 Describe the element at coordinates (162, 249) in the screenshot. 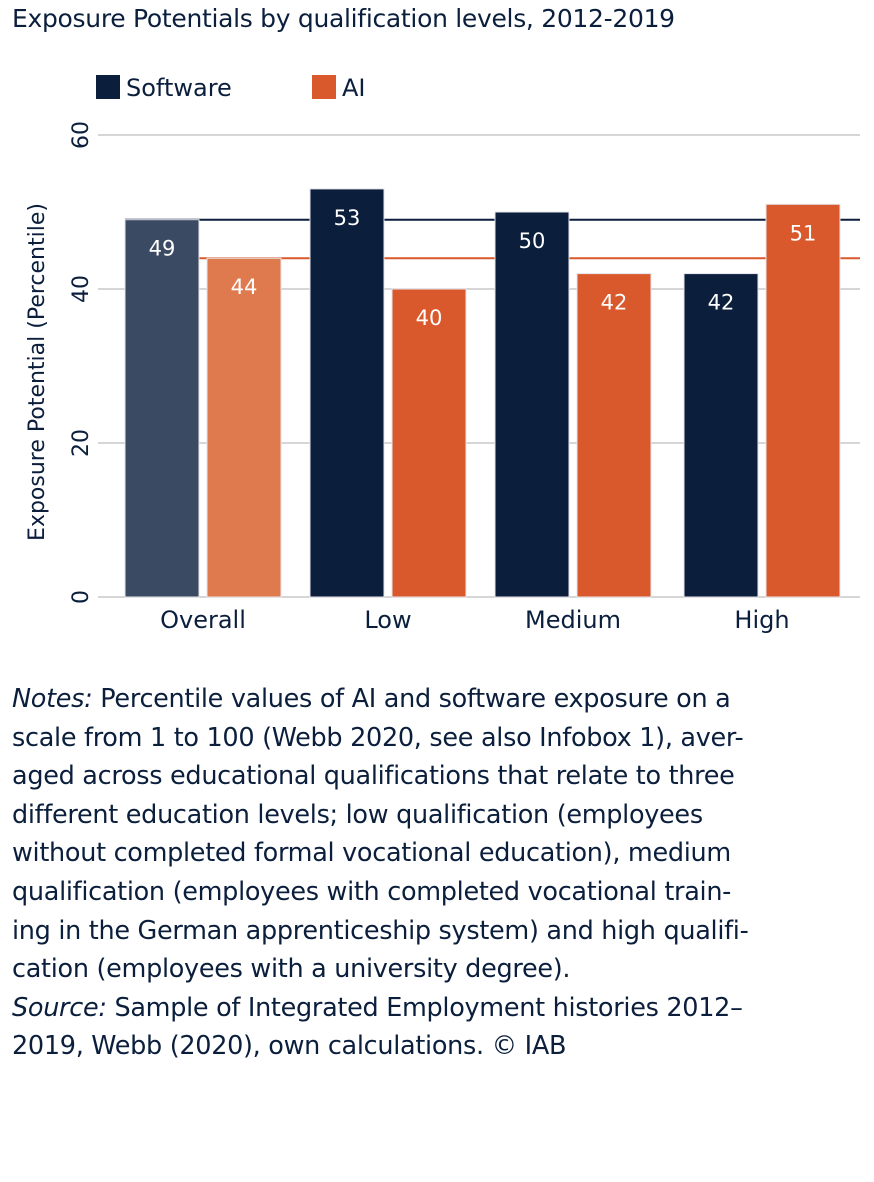

I see `data-label: 49` at that location.